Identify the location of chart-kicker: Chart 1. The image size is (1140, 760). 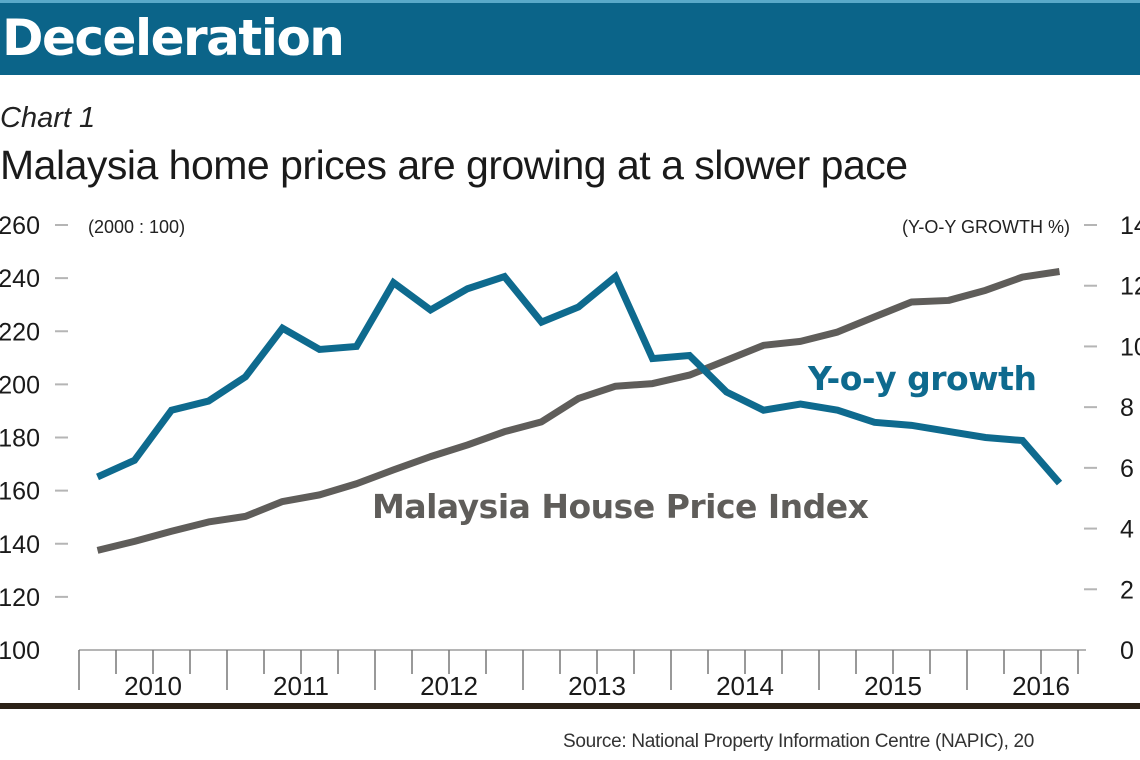
(48, 118).